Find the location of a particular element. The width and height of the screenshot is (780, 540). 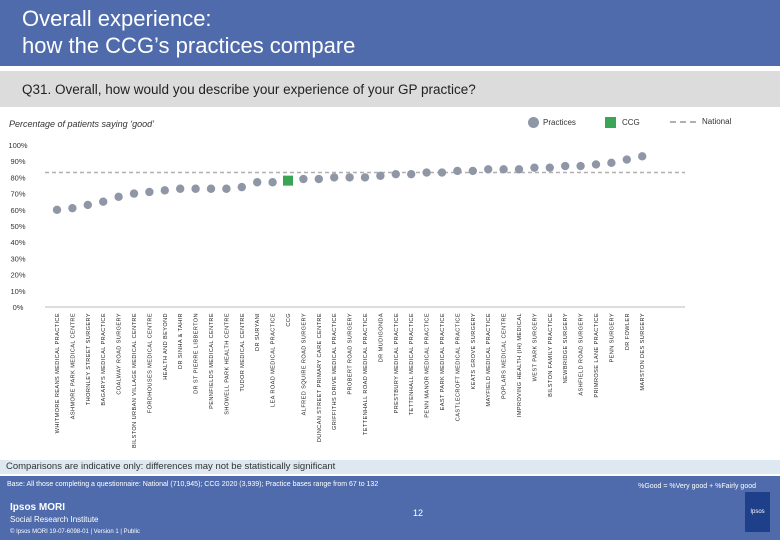

category-label: DR ST PIERRE LIBBERTON is located at coordinates (197, 353).